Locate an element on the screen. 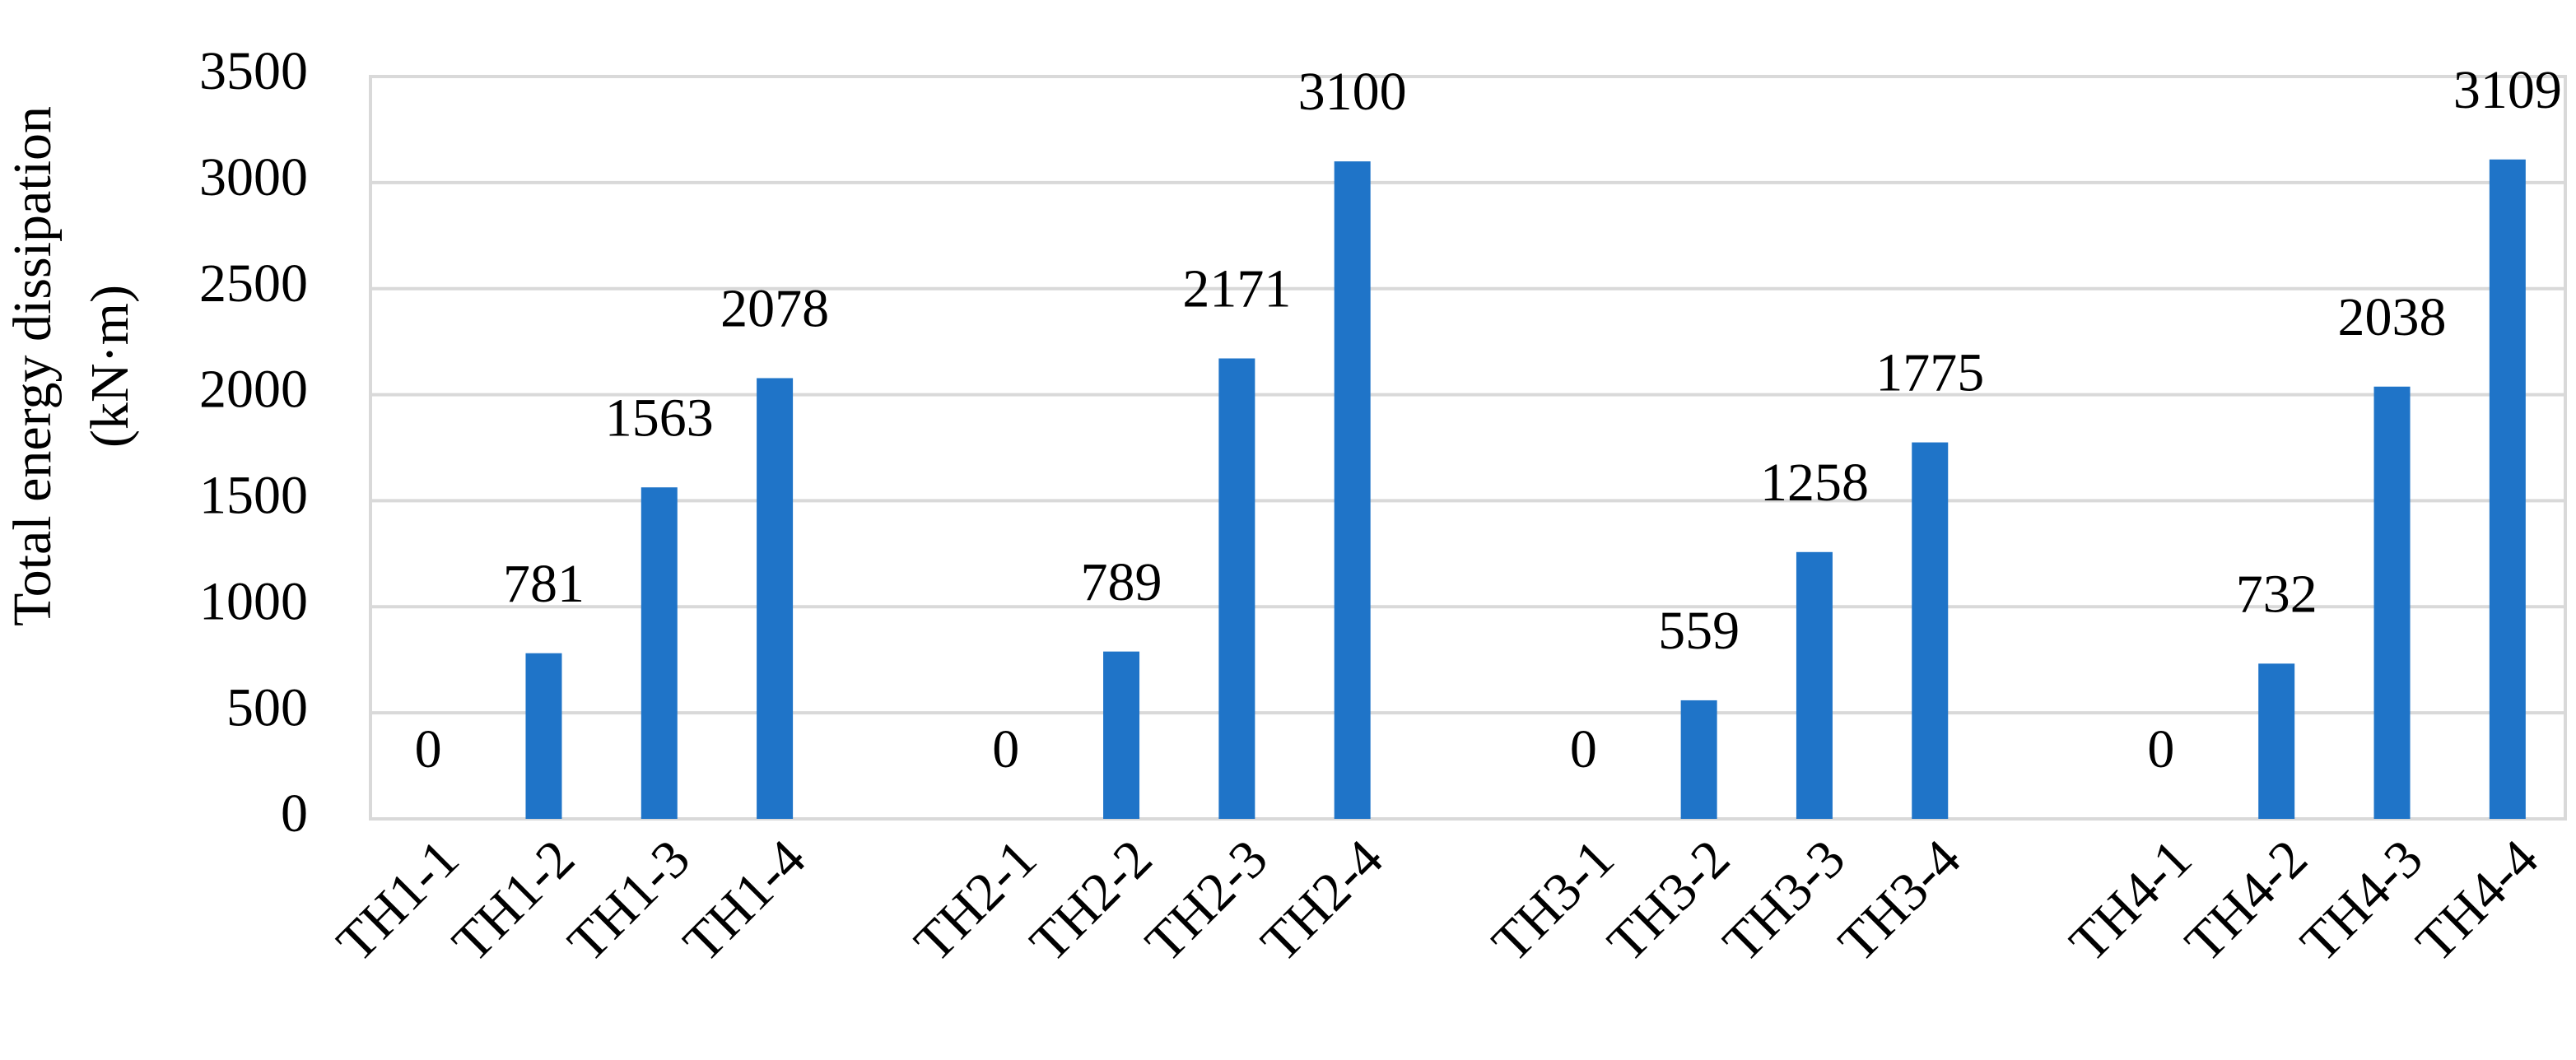 Image resolution: width=2576 pixels, height=1060 pixels. data-label: 1563 is located at coordinates (659, 418).